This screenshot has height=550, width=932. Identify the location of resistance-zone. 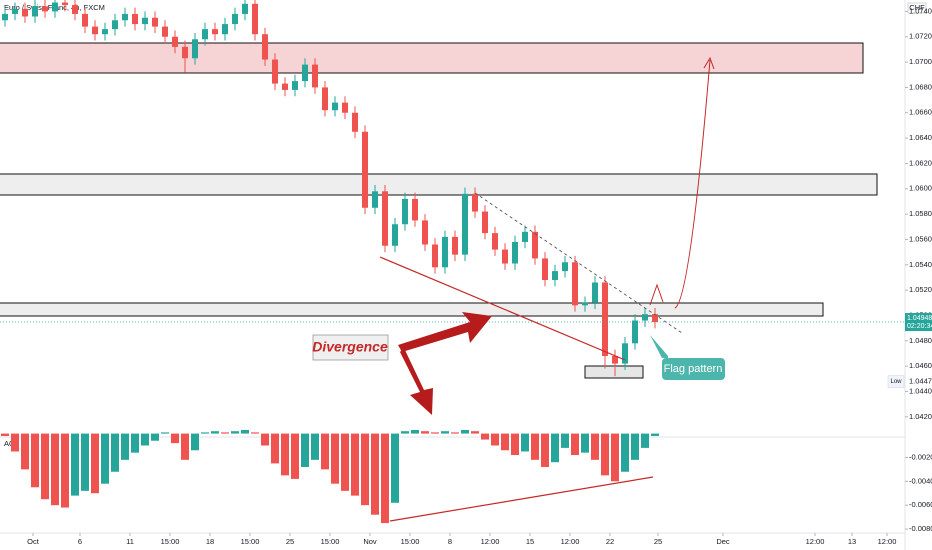
(439, 184).